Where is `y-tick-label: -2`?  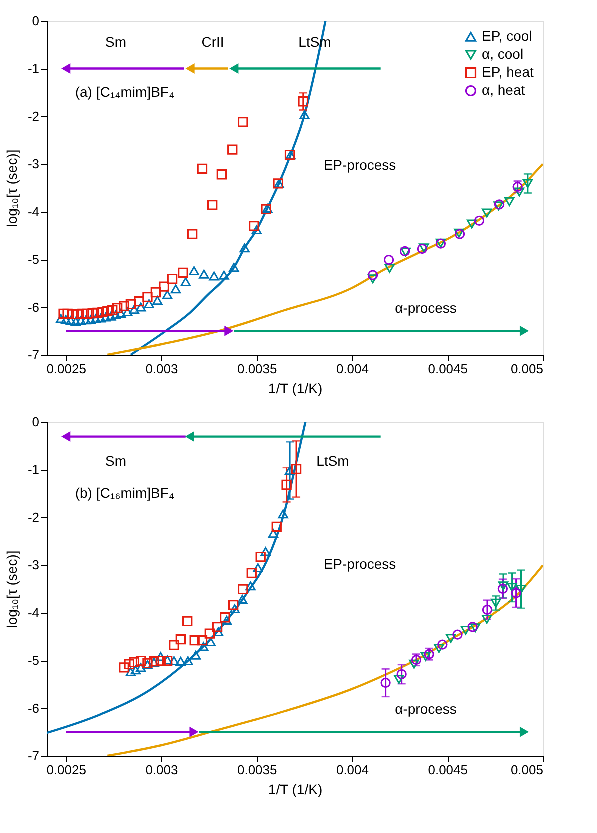
y-tick-label: -2 is located at coordinates (34, 517).